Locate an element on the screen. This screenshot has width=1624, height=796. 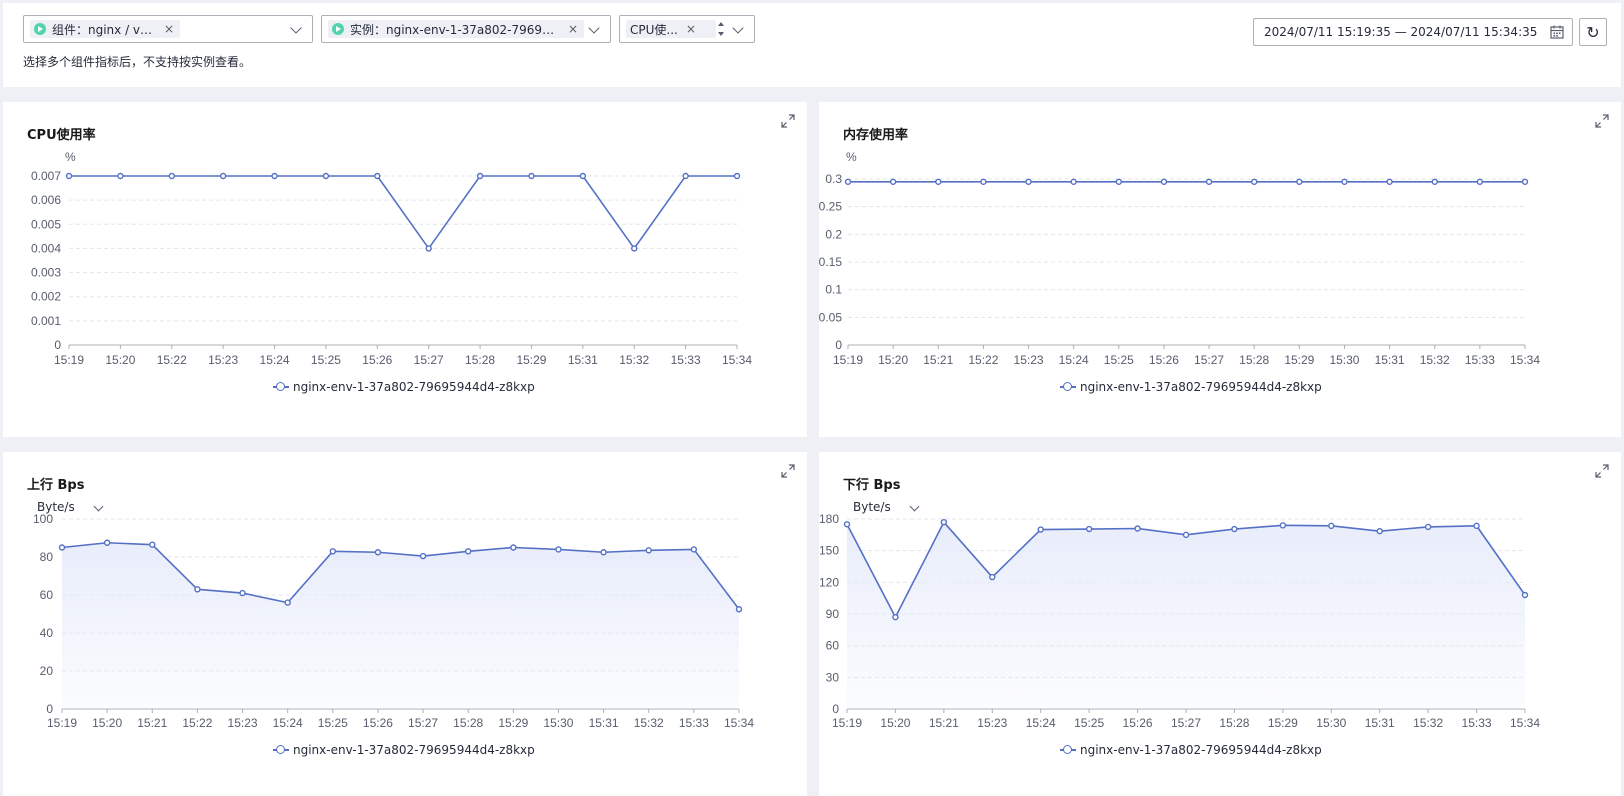
panel-title: CPU使用率 is located at coordinates (61, 135).